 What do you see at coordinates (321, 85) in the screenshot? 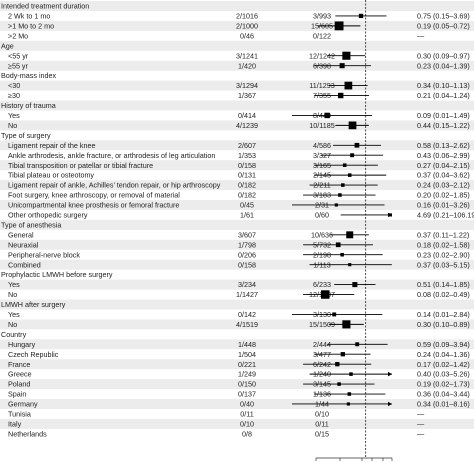
I see `events-enoxaparin: 11/1293` at bounding box center [321, 85].